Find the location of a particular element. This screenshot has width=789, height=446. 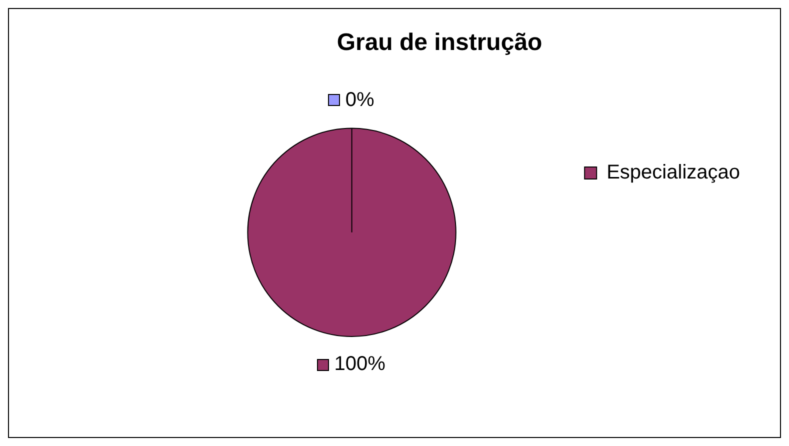

legend-label: Especializaçao is located at coordinates (673, 173).